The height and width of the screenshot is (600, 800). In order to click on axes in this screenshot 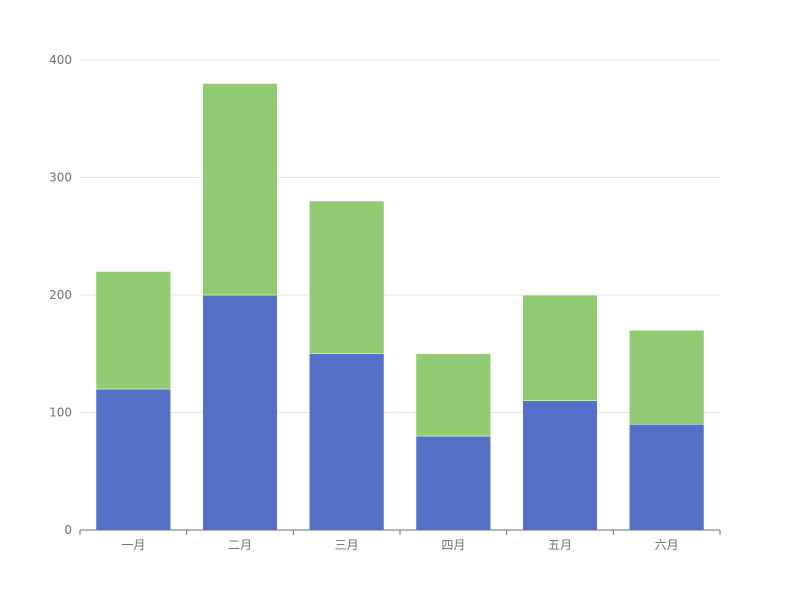, I will do `click(400, 532)`.